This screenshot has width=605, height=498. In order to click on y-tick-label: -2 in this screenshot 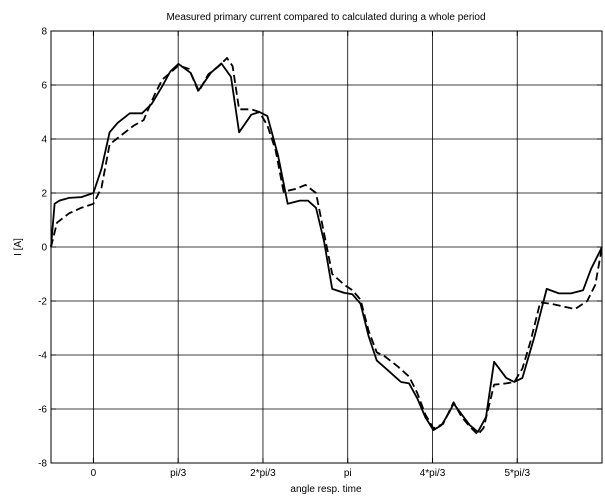, I will do `click(42, 302)`.